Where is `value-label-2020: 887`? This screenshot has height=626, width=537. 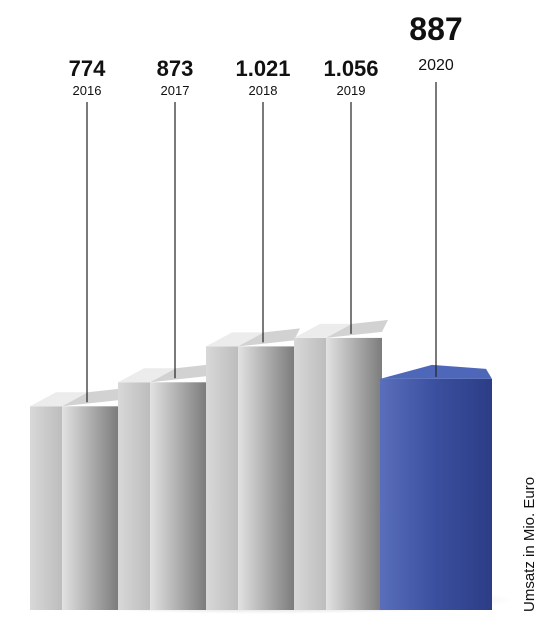
value-label-2020: 887 is located at coordinates (435, 29).